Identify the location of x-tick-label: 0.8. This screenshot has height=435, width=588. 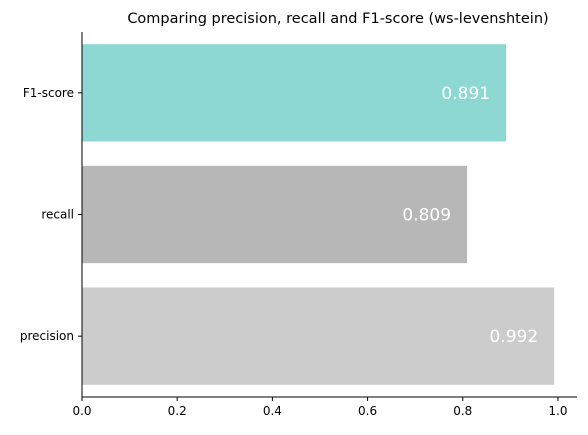
(462, 411).